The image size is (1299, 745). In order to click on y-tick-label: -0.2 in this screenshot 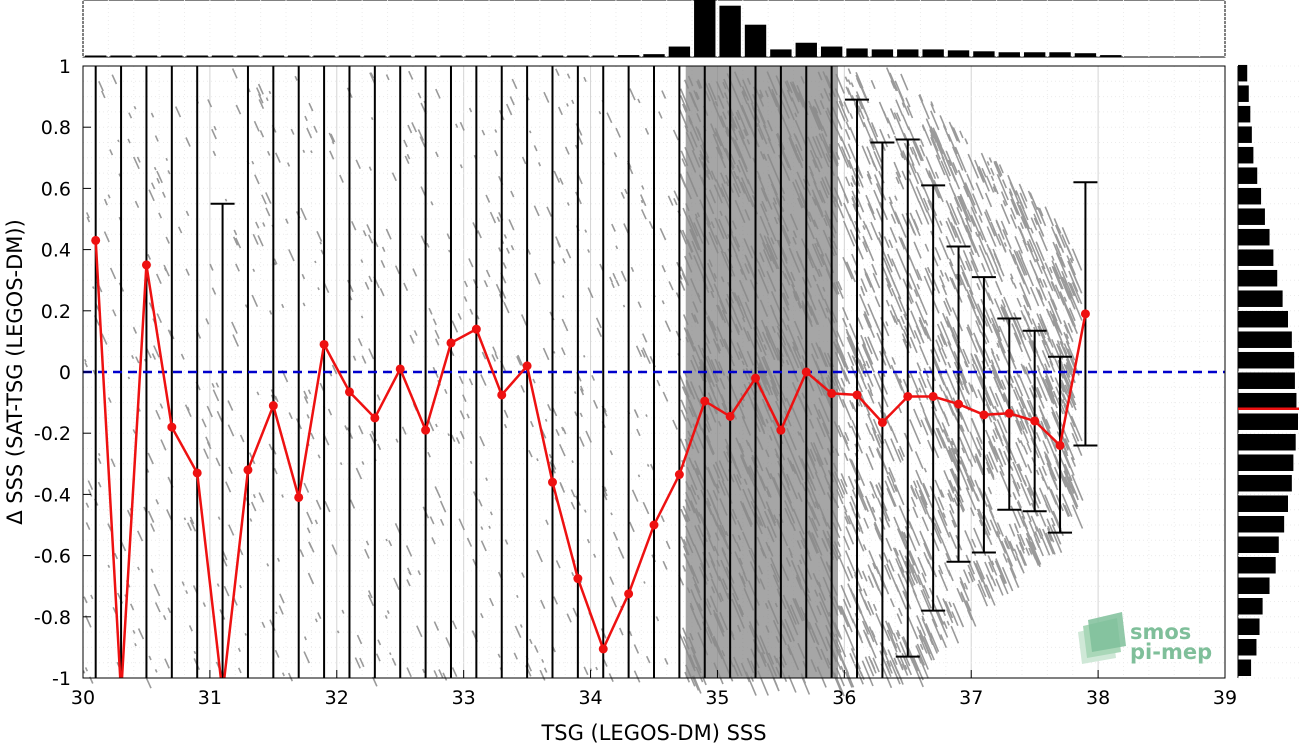, I will do `click(52, 434)`.